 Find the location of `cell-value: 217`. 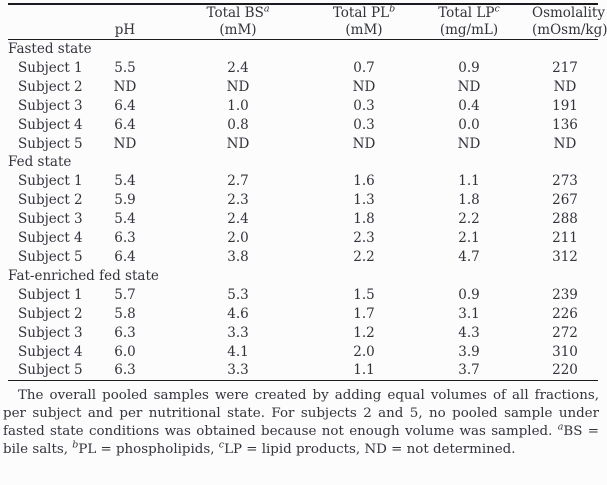

cell-value: 217 is located at coordinates (565, 67).